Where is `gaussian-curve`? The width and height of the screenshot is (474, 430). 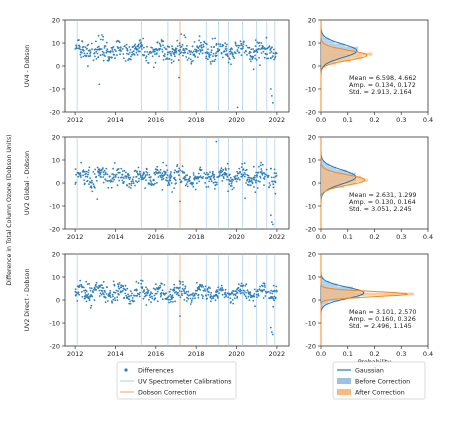
gaussian-curve is located at coordinates (344, 66).